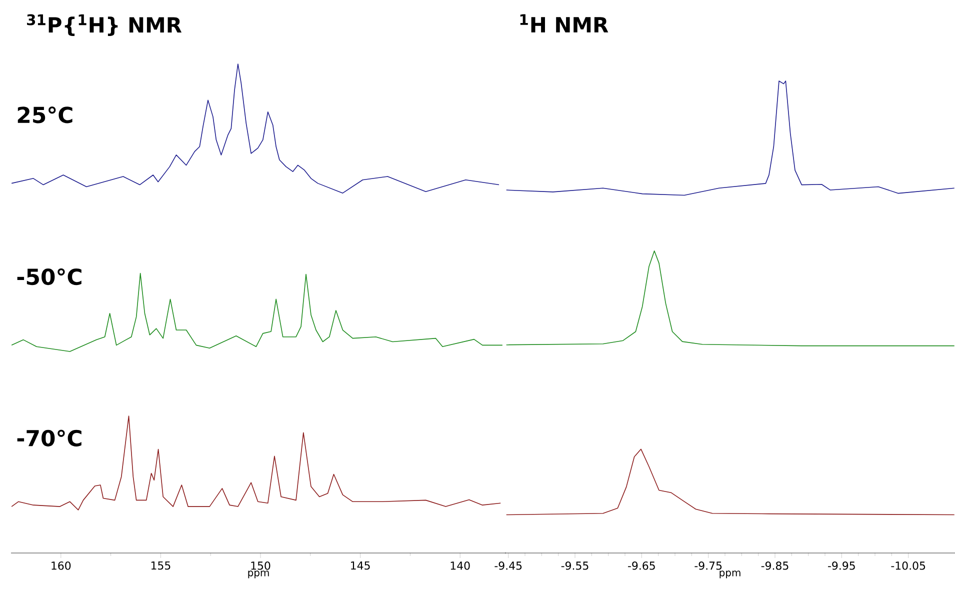  What do you see at coordinates (49, 438) in the screenshot?
I see `series-label: -70°C` at bounding box center [49, 438].